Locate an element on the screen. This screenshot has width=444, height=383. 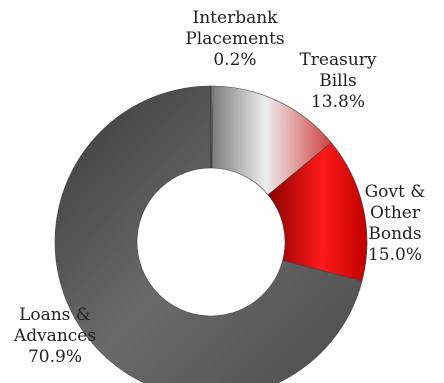
slice-label-line: Interbank is located at coordinates (235, 18).